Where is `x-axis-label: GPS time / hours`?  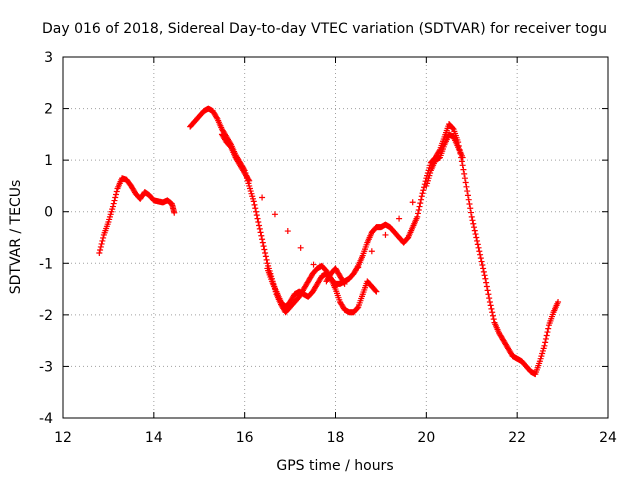
x-axis-label: GPS time / hours is located at coordinates (334, 466).